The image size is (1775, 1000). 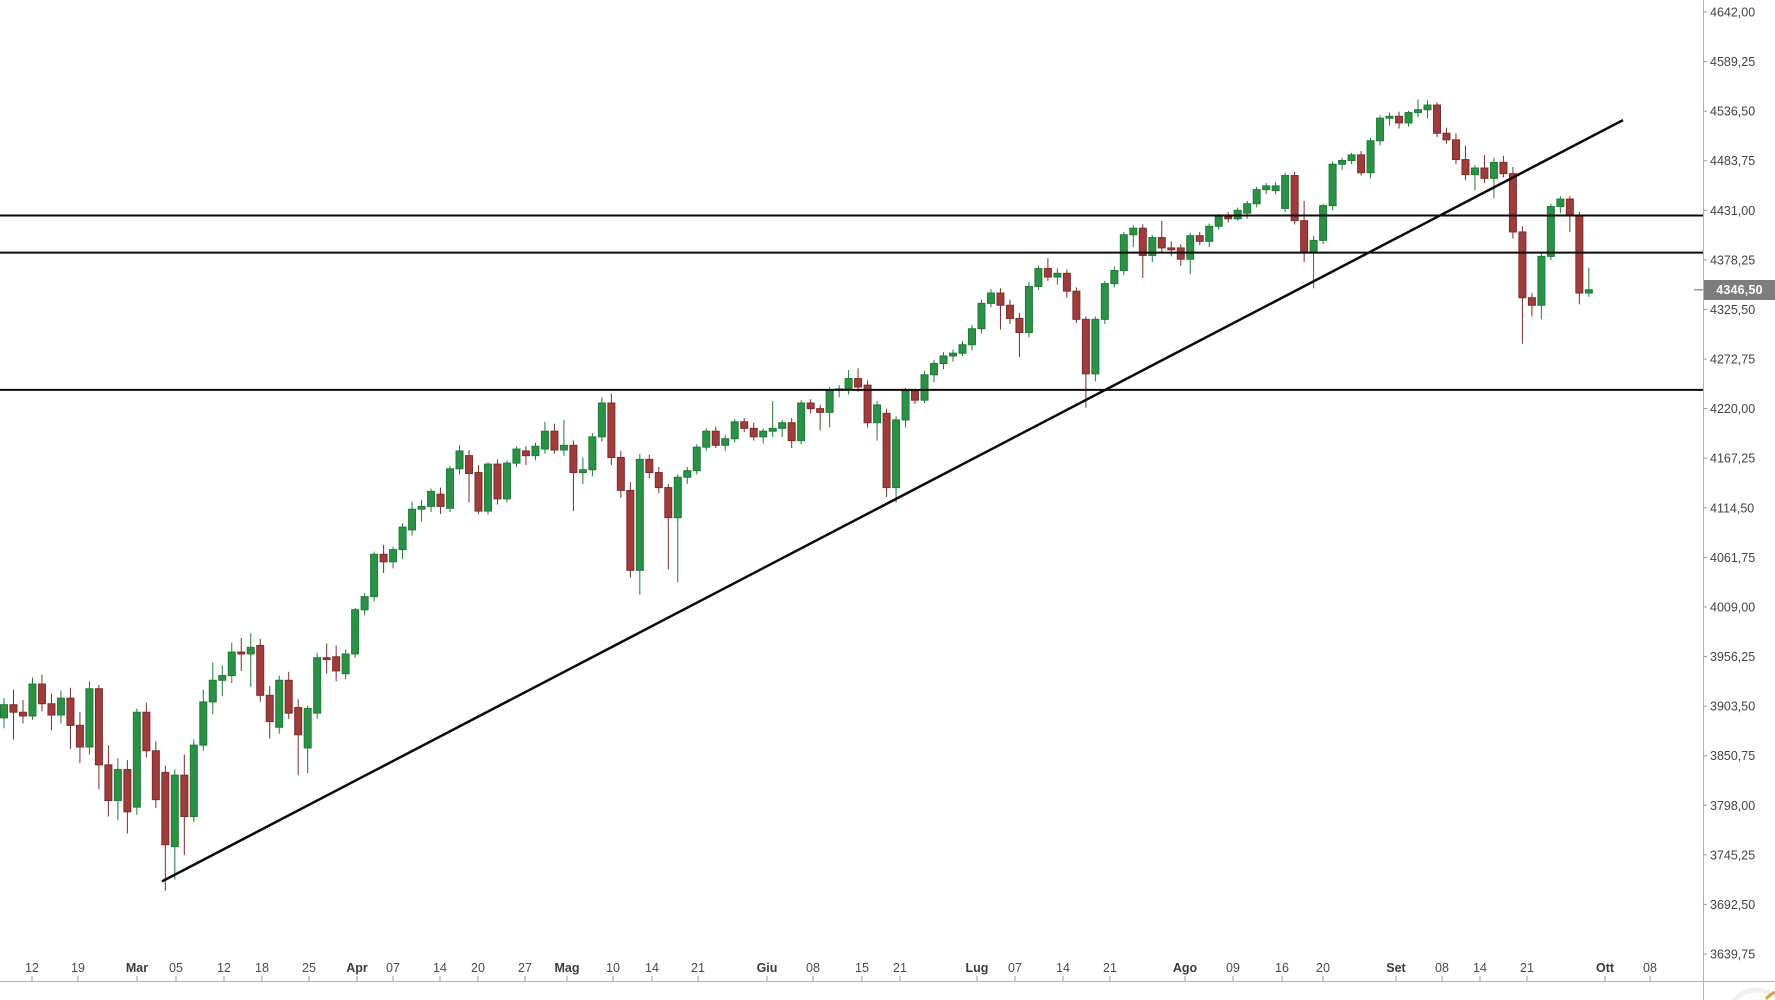 I want to click on x-tick-label: 16, so click(x=1282, y=968).